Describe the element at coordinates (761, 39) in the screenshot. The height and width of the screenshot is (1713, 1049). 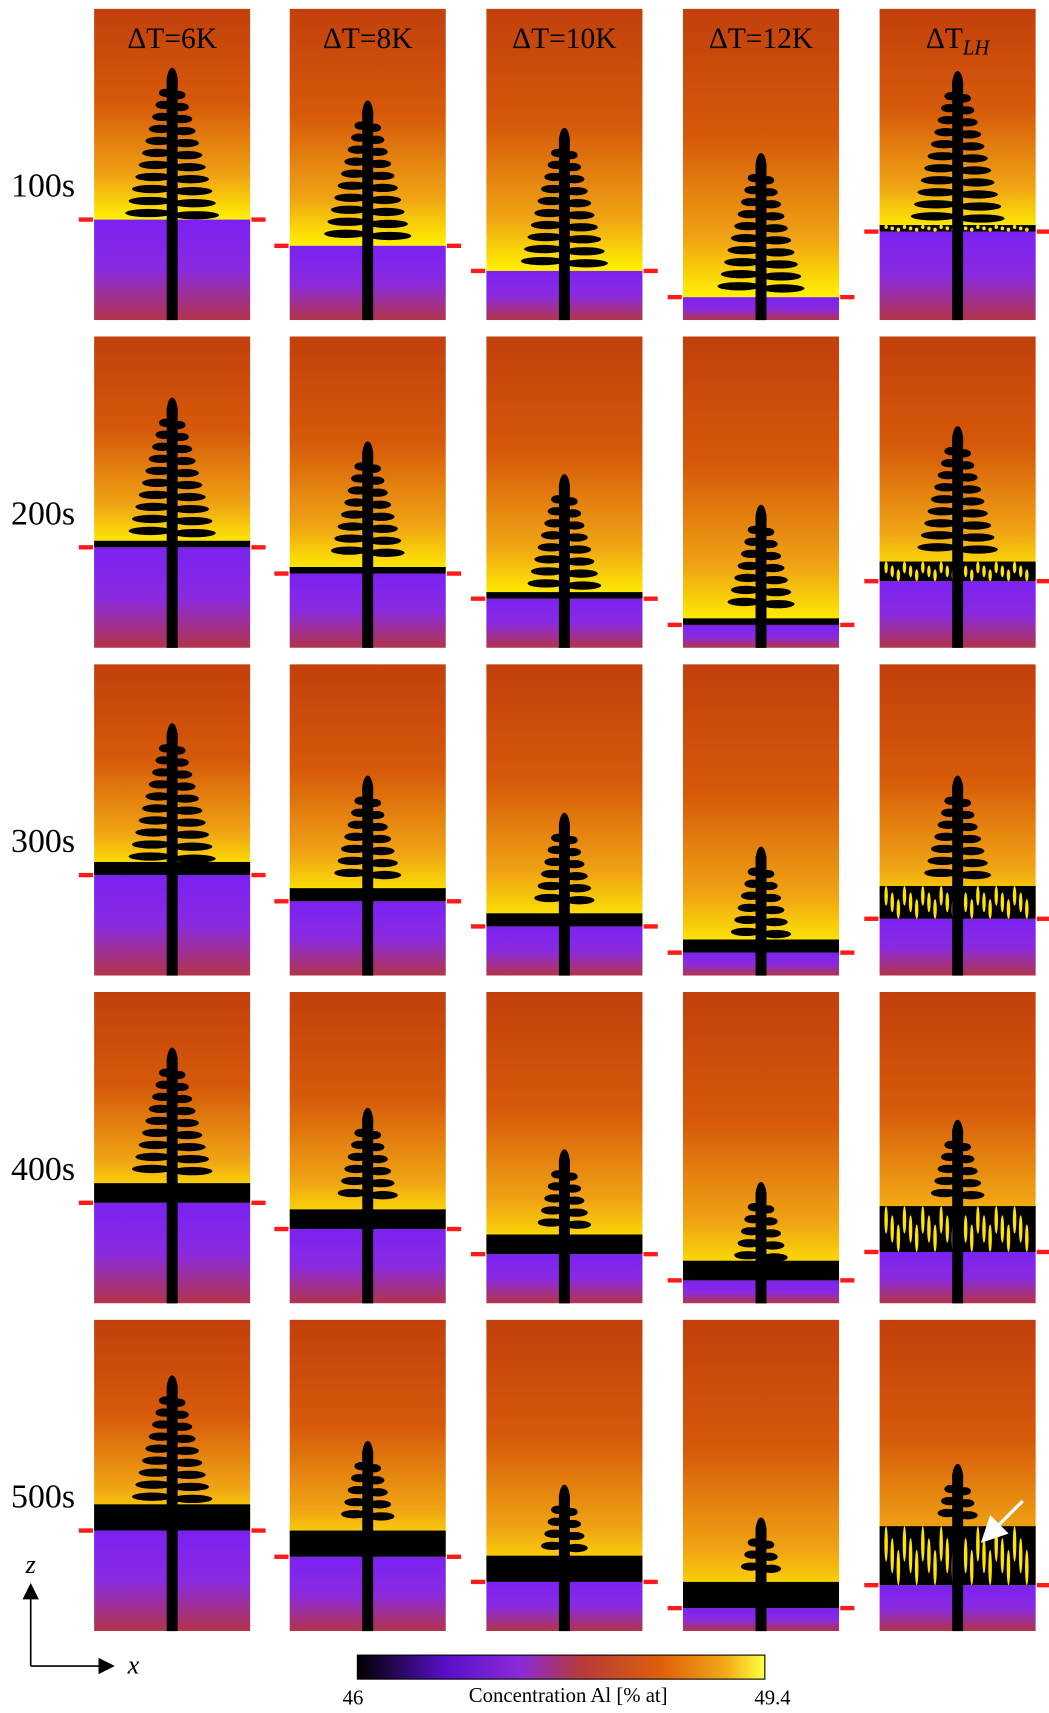
I see `column-header: ΔT=12K` at that location.